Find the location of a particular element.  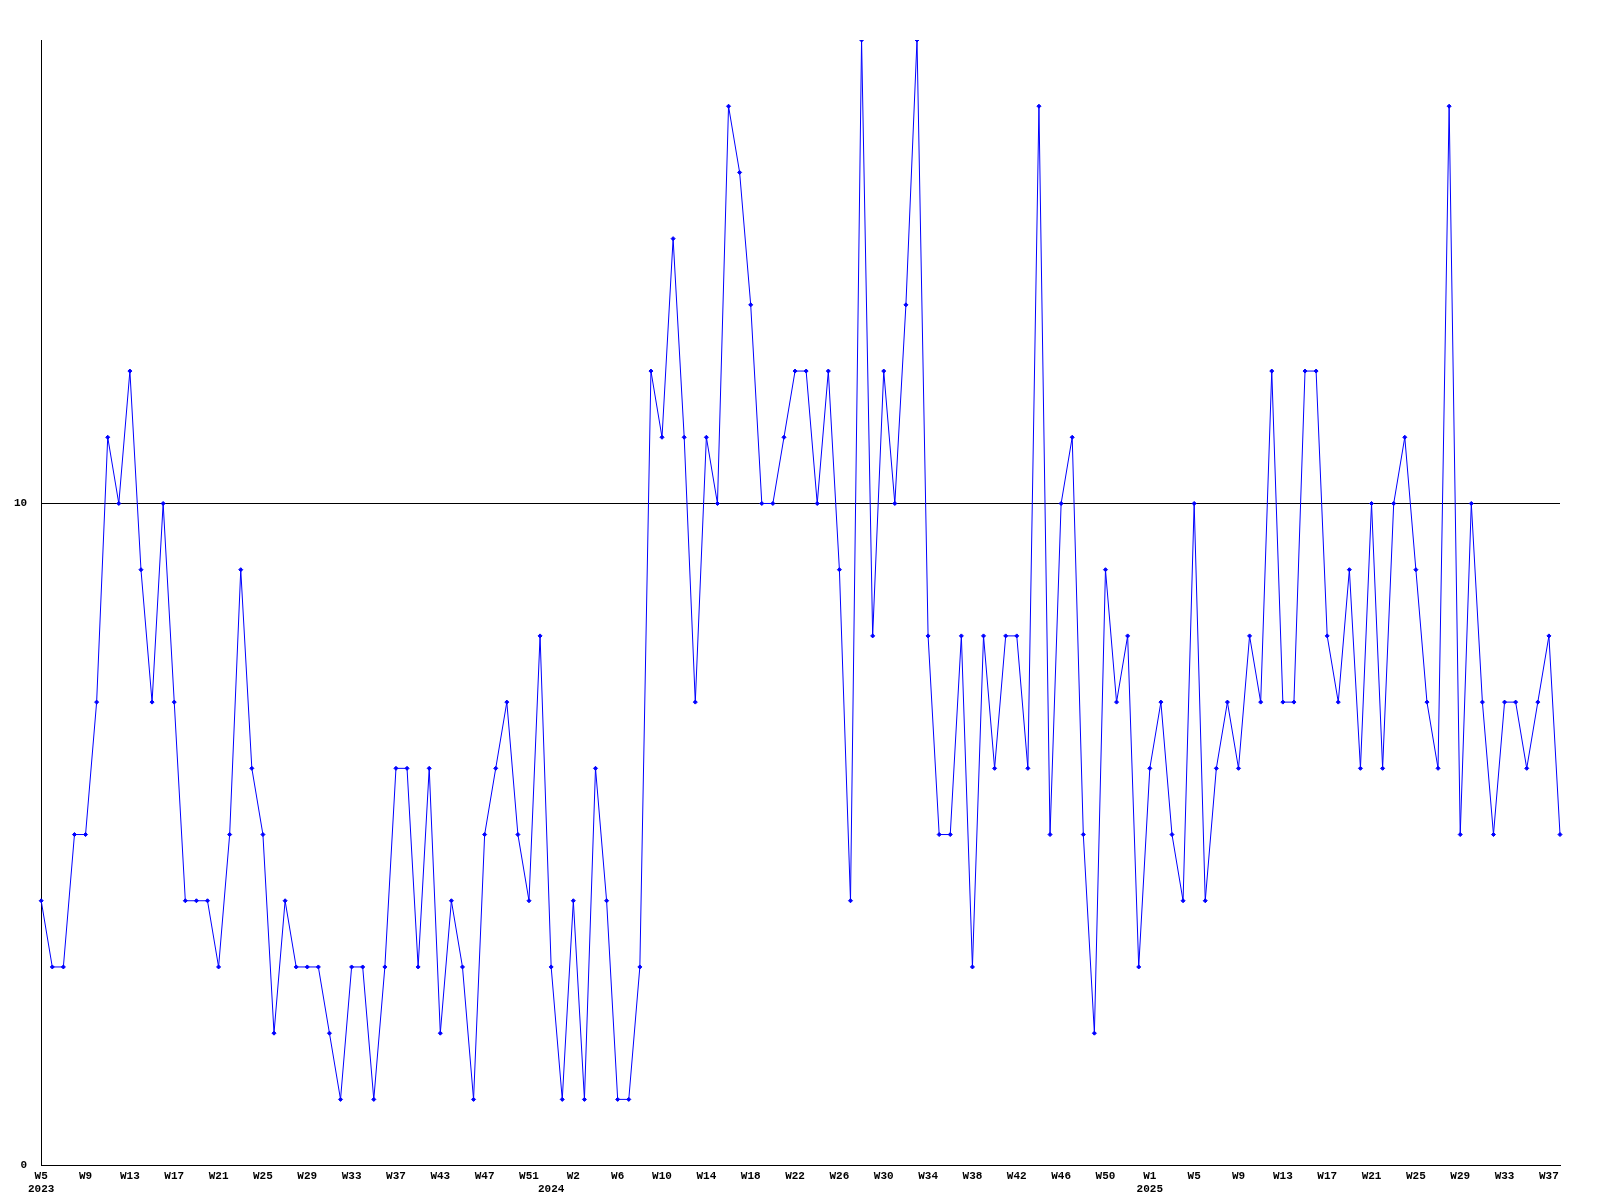

x-tick-label: W1 2025 is located at coordinates (1150, 1182).